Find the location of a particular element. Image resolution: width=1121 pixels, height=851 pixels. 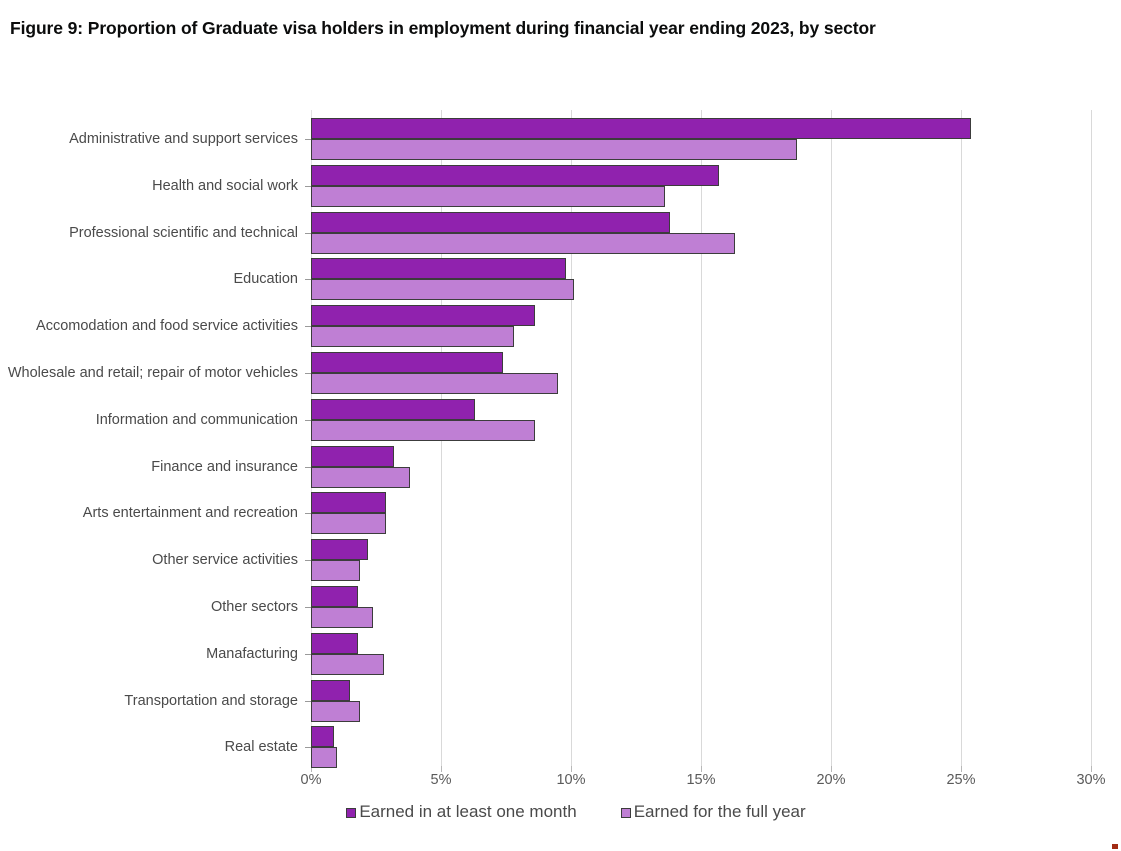

legend-item-earned-full-year: Earned for the full year is located at coordinates (713, 812).